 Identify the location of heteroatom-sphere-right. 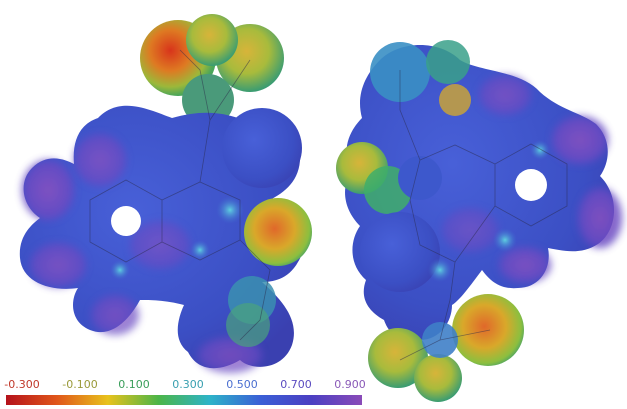
(400, 252).